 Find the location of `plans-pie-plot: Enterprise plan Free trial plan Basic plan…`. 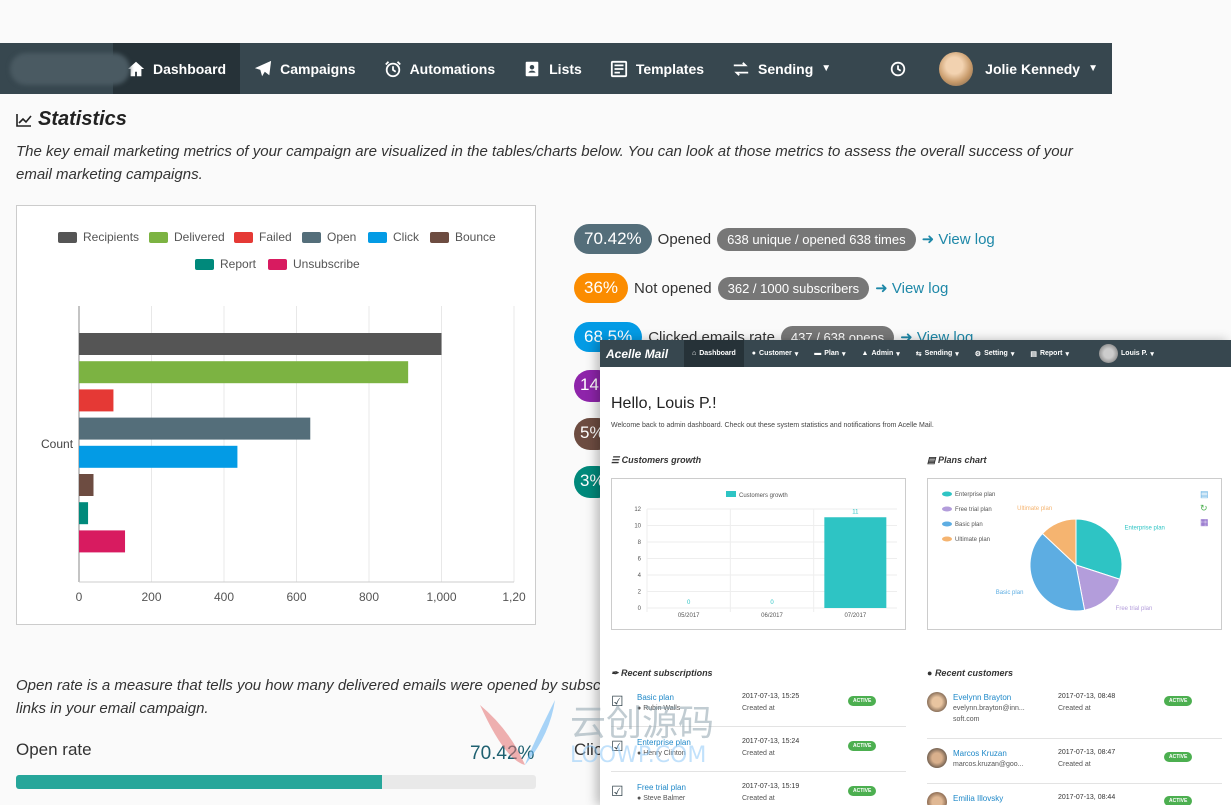

plans-pie-plot: Enterprise plan Free trial plan Basic plan… is located at coordinates (1053, 551).